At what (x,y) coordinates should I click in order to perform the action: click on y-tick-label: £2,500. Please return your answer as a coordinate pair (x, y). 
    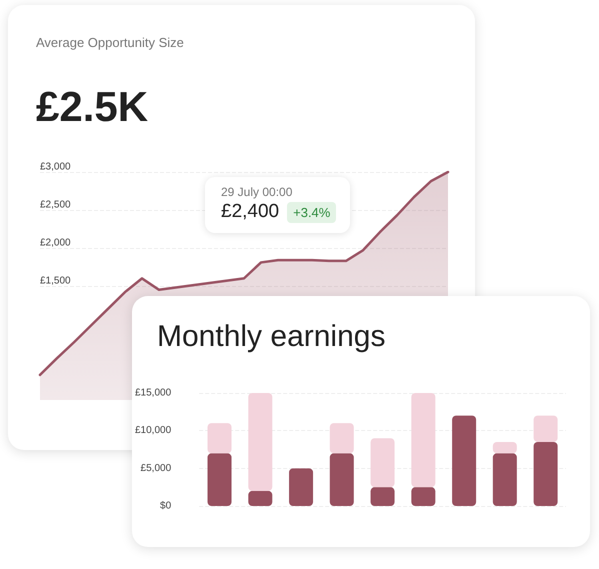
    Looking at the image, I should click on (56, 205).